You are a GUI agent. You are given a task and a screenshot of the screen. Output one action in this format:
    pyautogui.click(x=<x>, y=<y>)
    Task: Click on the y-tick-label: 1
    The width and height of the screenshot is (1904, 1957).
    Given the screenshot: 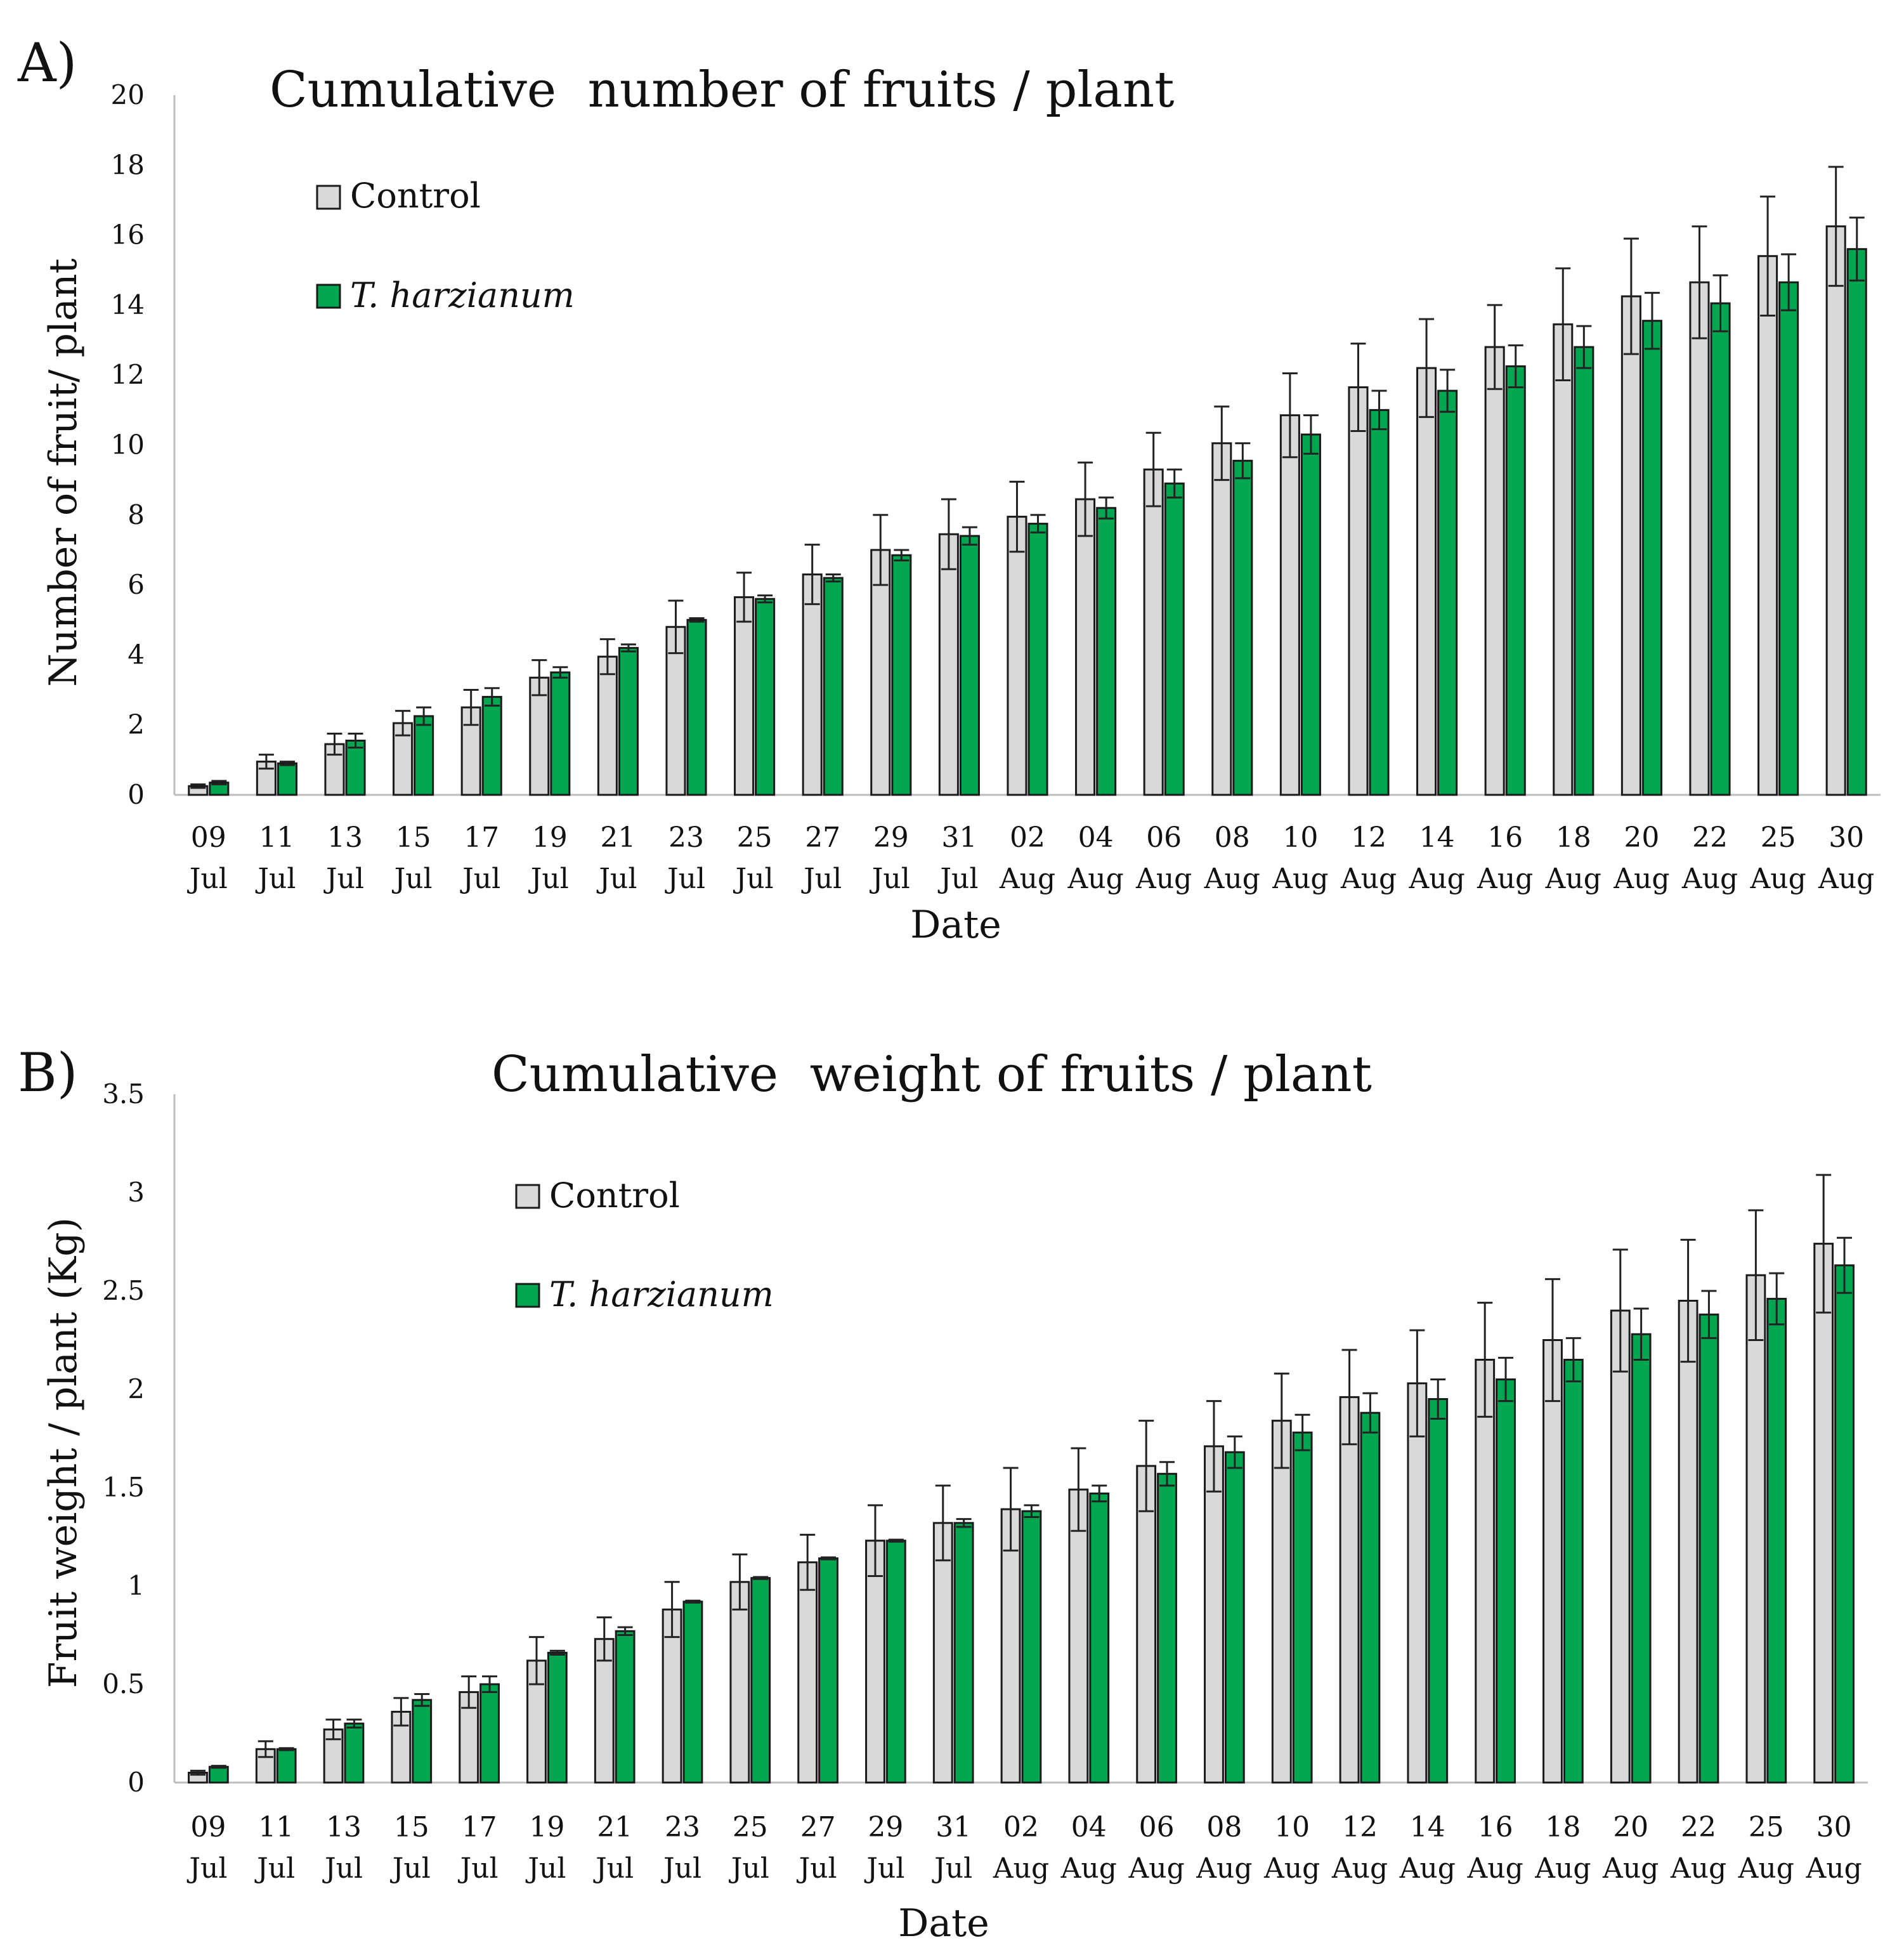 What is the action you would take?
    pyautogui.click(x=136, y=1585)
    